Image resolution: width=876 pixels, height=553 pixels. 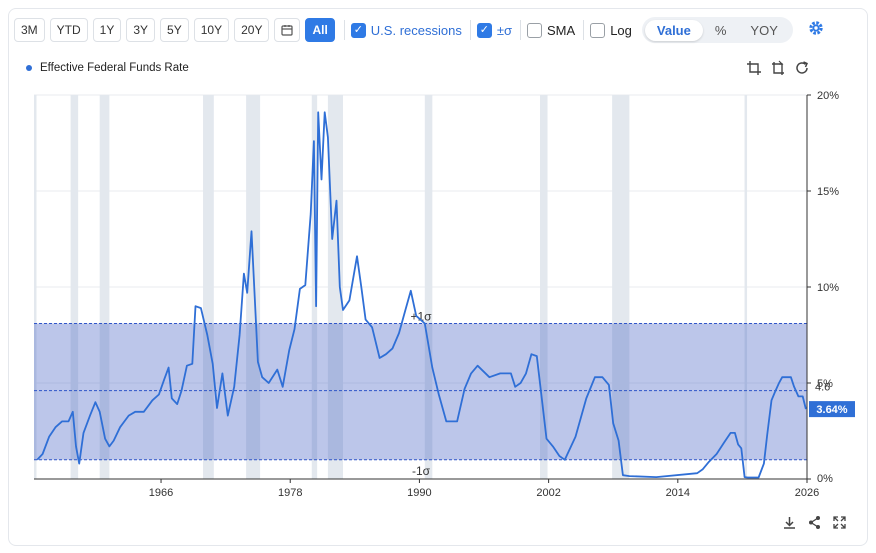 I want to click on recessions-label: U.S. recessions, so click(x=416, y=30).